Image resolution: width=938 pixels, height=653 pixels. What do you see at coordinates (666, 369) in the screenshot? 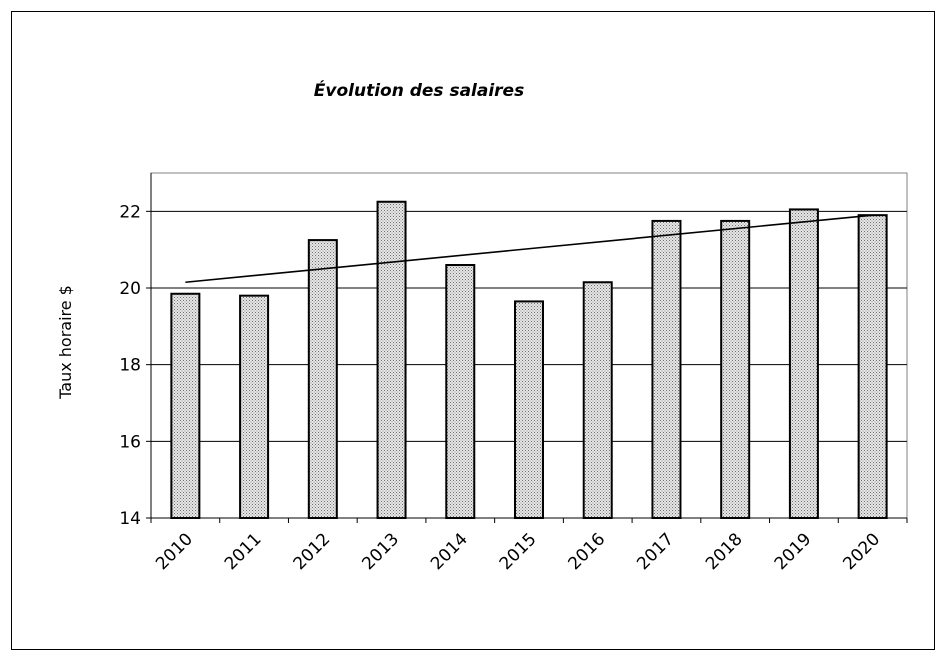
I see `bar-2017` at bounding box center [666, 369].